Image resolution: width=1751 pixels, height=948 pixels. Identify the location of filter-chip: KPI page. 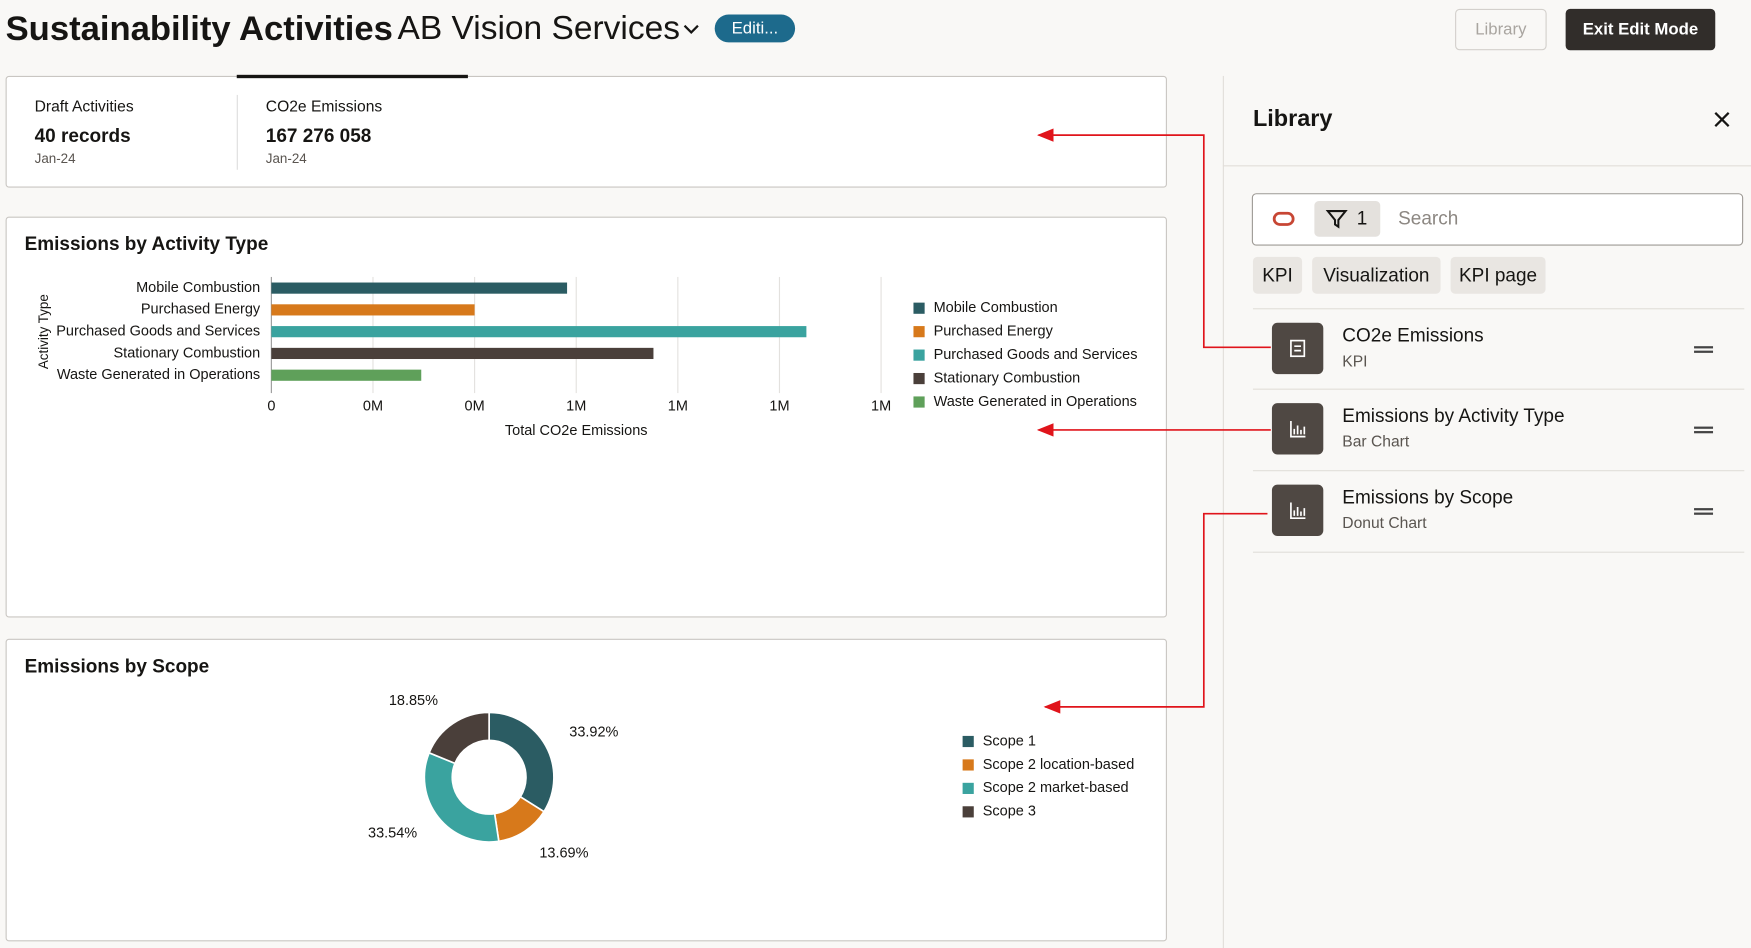
(1498, 275).